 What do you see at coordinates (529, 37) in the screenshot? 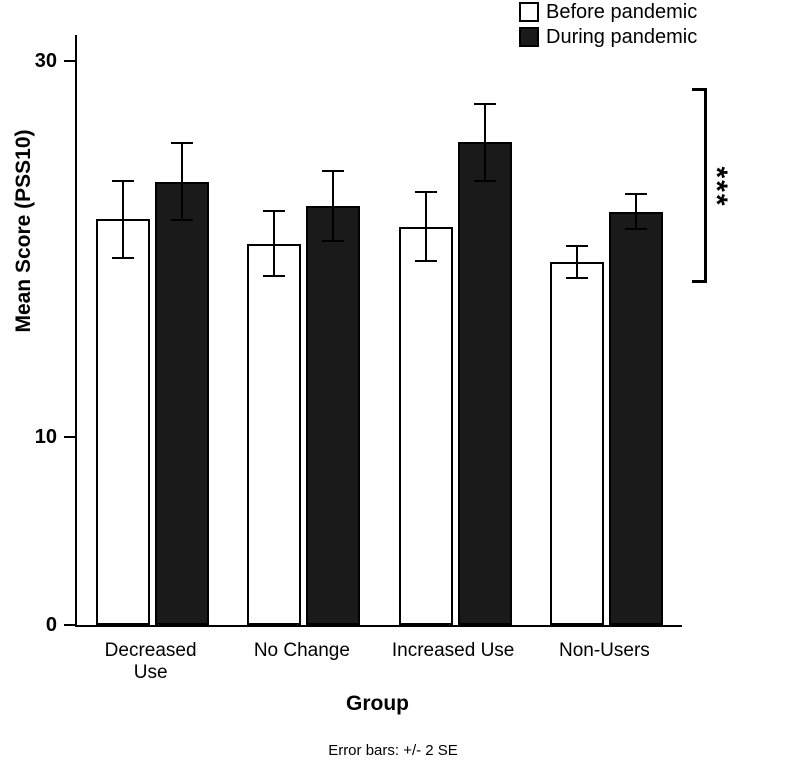
I see `legend-swatch-during-pandemic` at bounding box center [529, 37].